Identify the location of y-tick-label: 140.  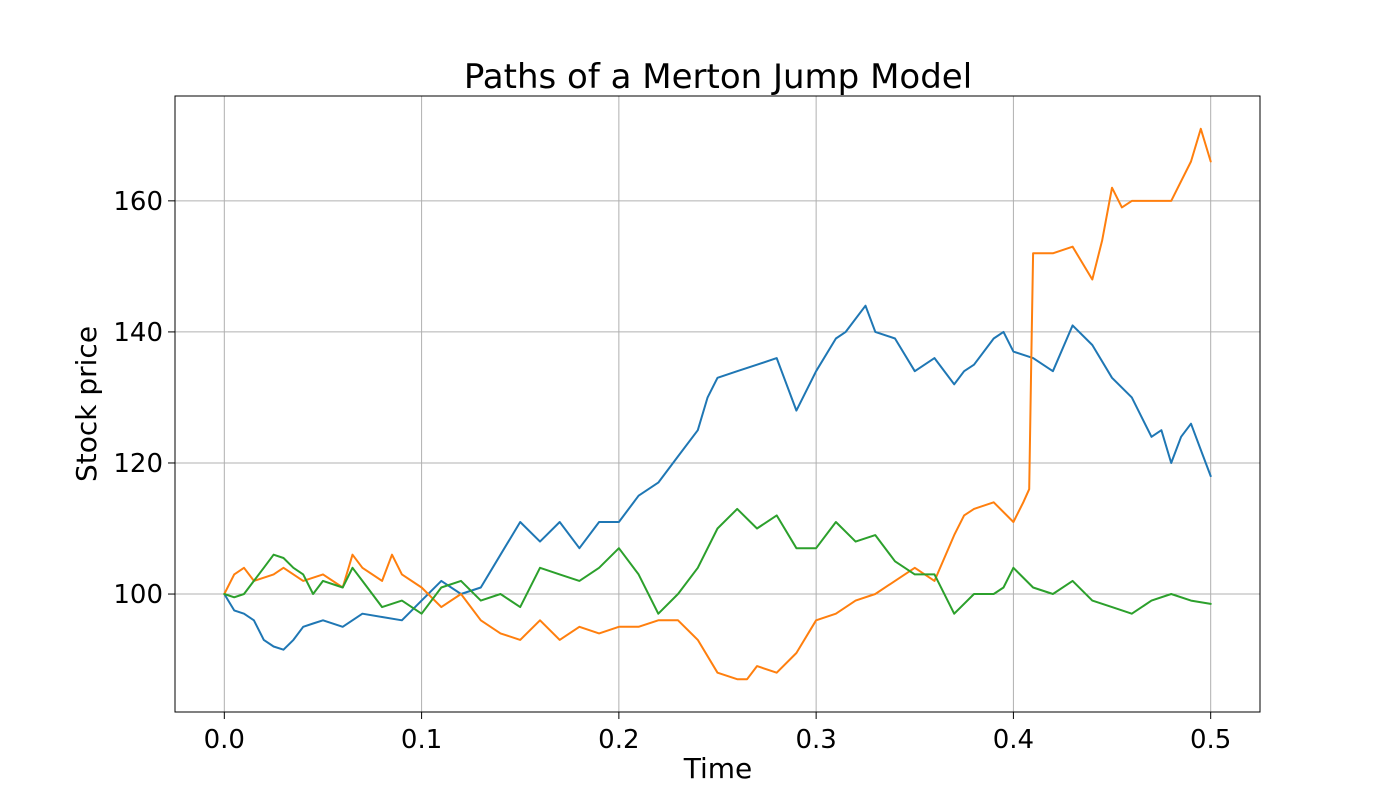
(138, 333).